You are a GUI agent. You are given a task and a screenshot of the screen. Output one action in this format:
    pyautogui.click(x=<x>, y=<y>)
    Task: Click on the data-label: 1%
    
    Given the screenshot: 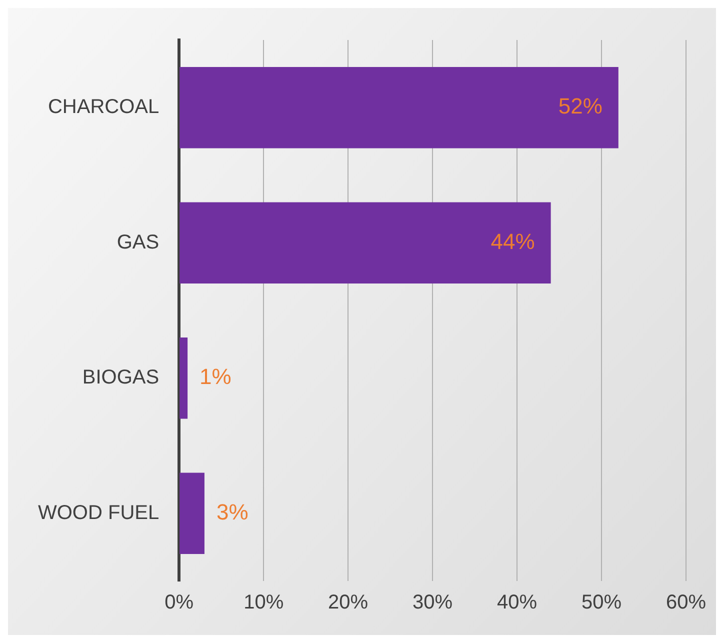 What is the action you would take?
    pyautogui.click(x=216, y=377)
    